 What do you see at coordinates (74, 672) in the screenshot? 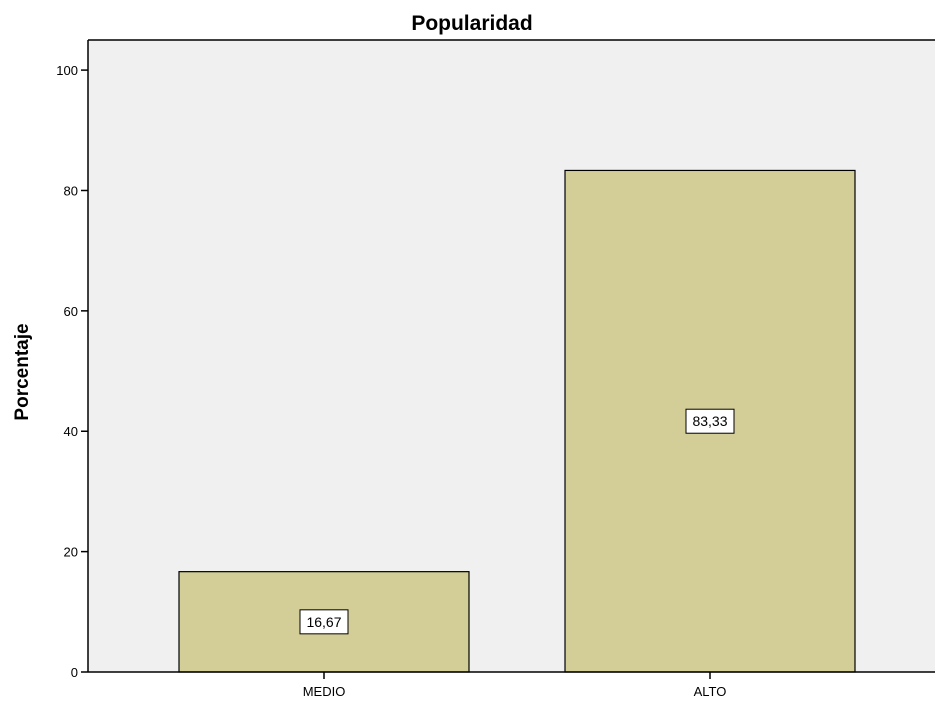
I see `y-tick-label: 0` at bounding box center [74, 672].